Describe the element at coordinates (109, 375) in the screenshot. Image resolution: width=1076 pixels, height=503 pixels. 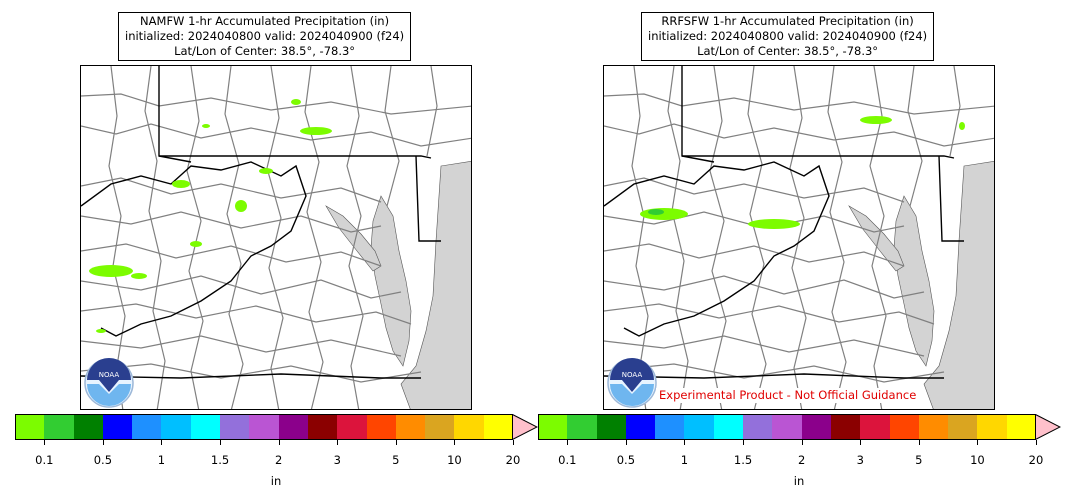
I see `logo-text: NOAA` at that location.